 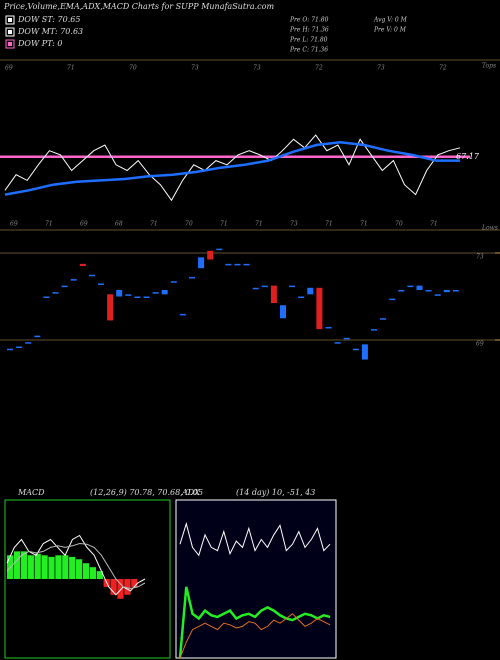 I want to click on price-info: Pre V: 0 M, so click(x=390, y=30).